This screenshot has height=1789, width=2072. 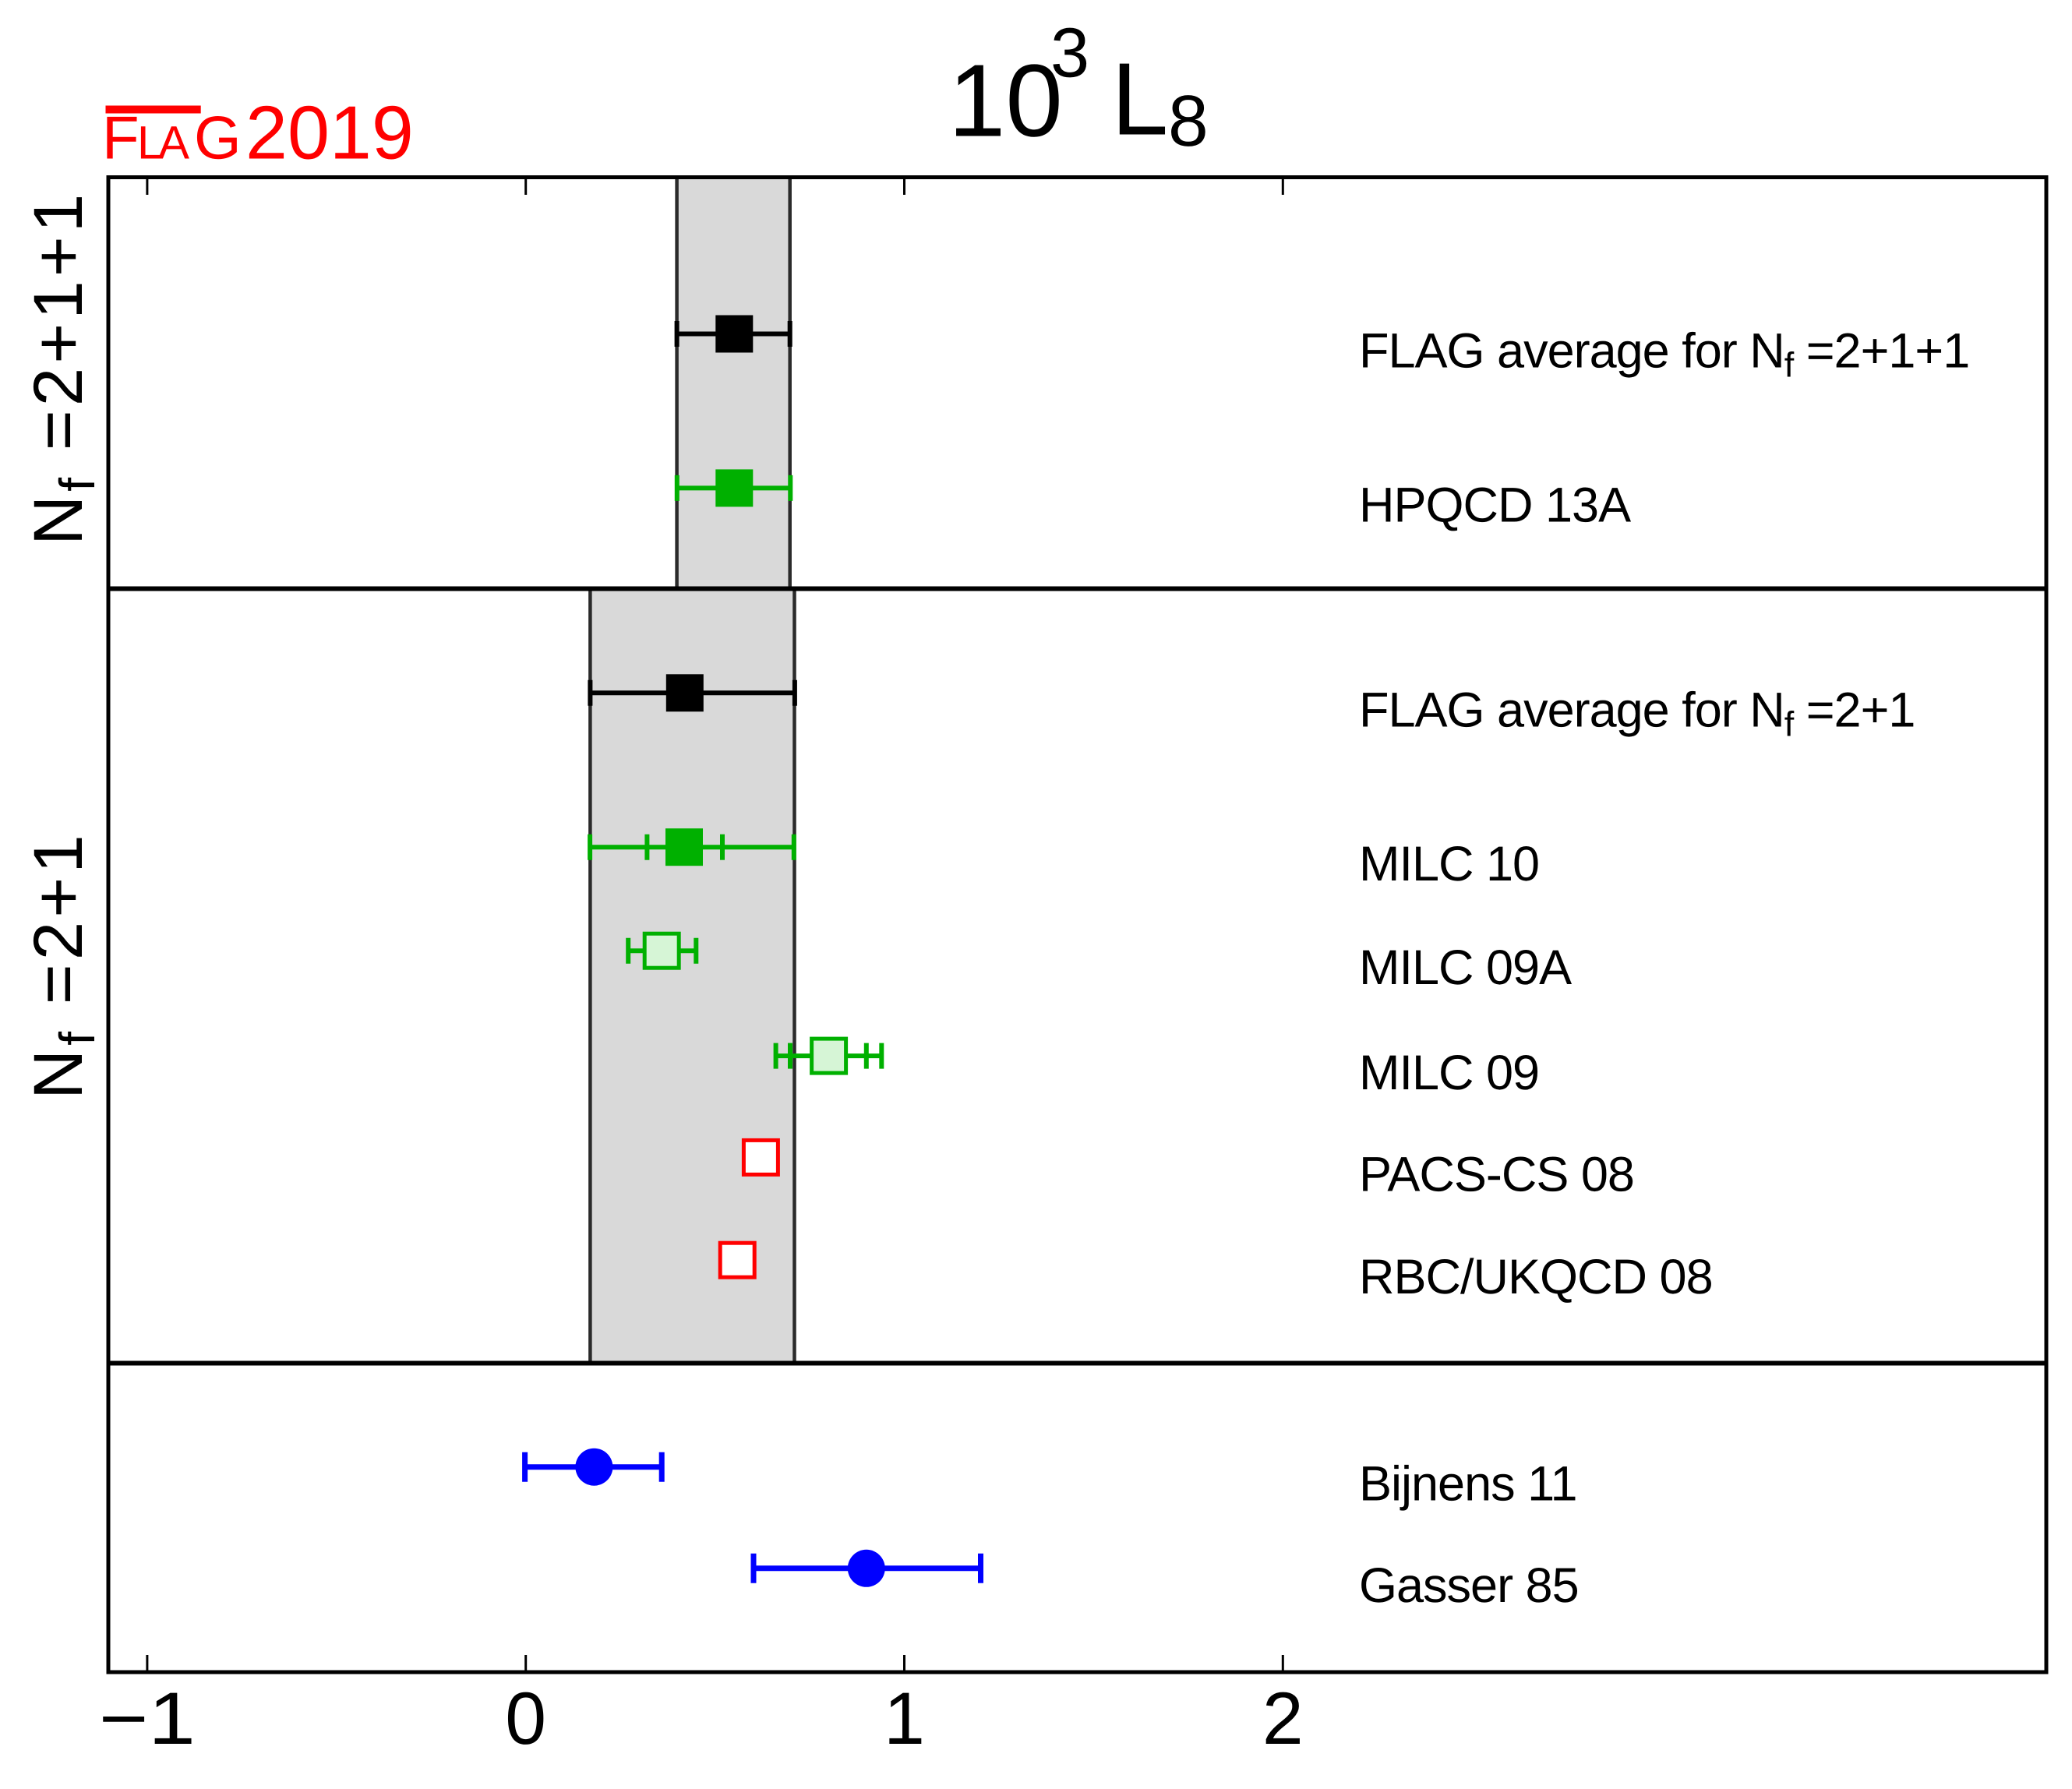 What do you see at coordinates (1468, 1484) in the screenshot?
I see `svg-text: Bijnens 11` at bounding box center [1468, 1484].